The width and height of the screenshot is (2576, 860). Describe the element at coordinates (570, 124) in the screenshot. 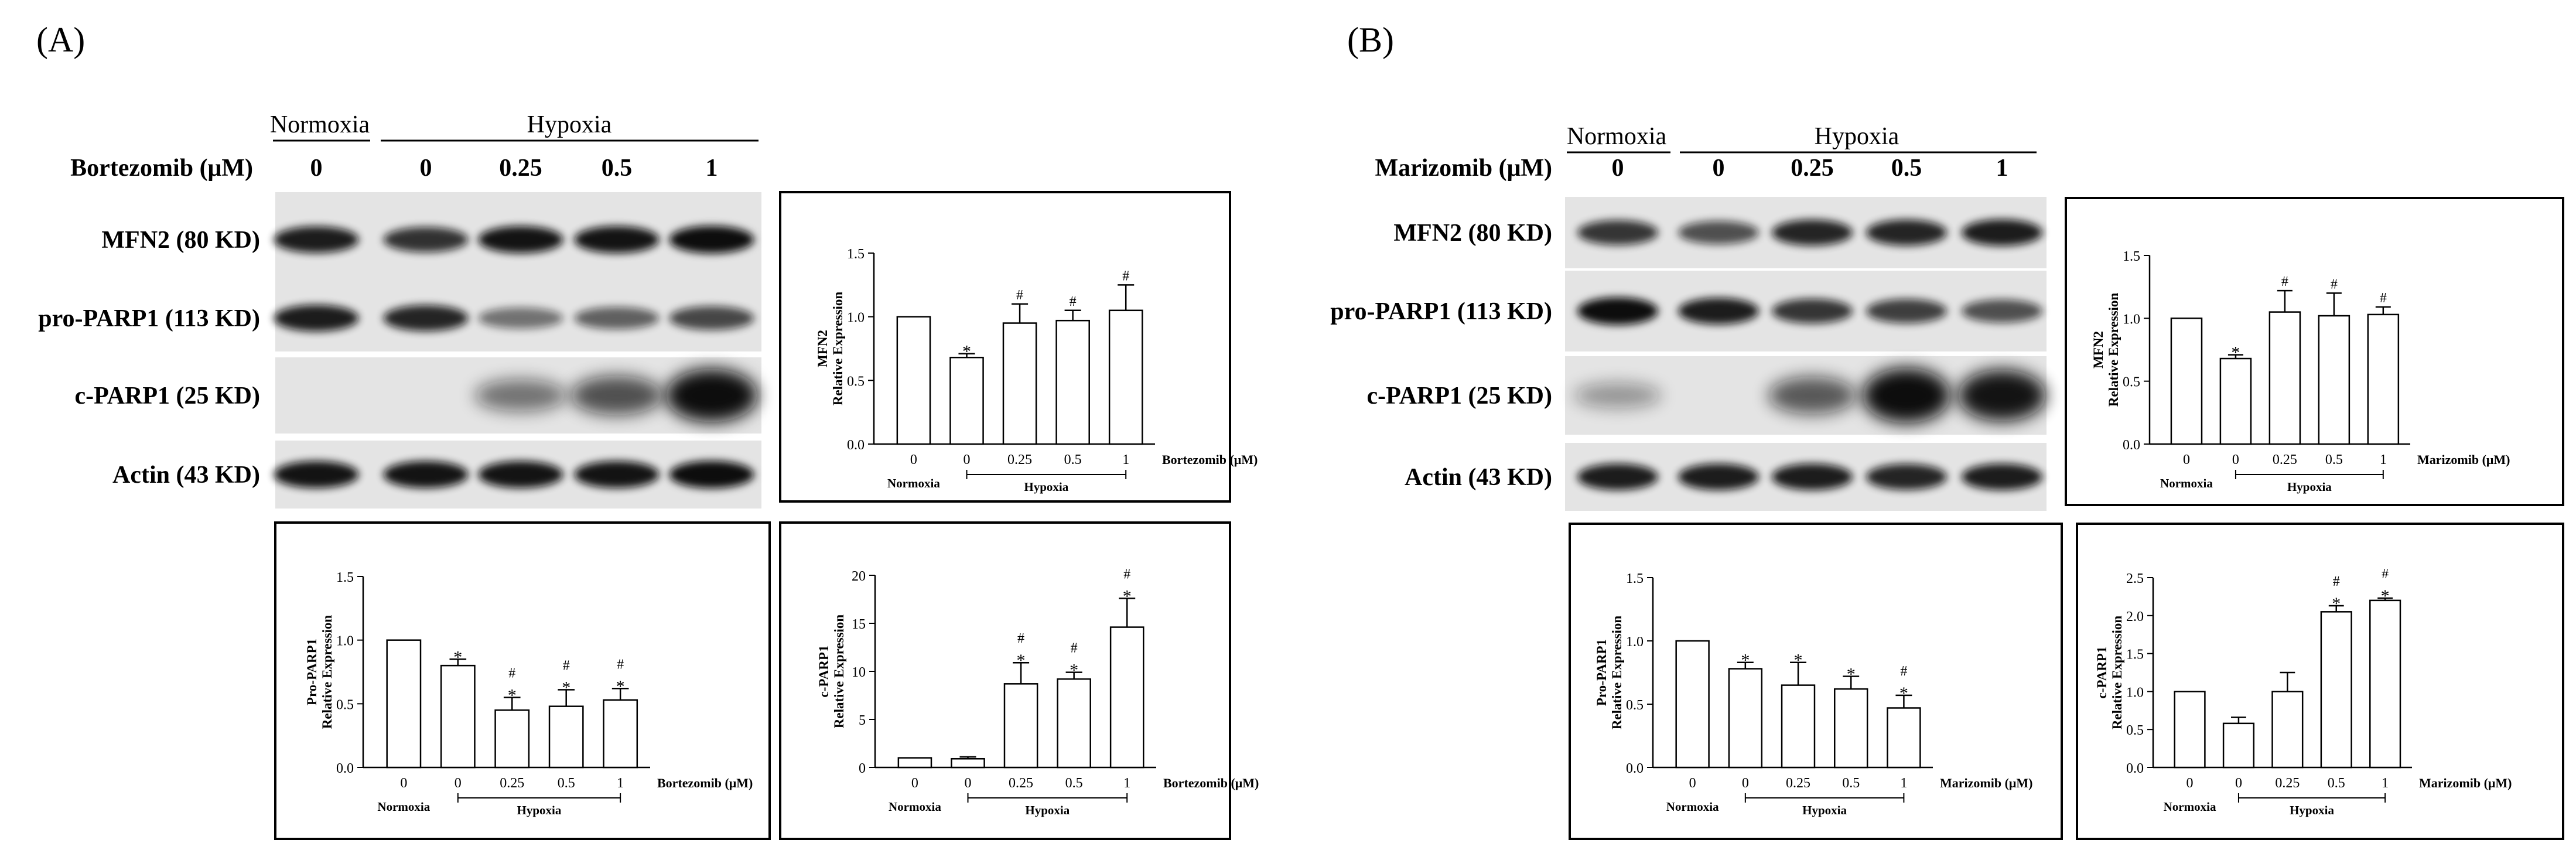

I see `group-hypoxia-label: Hypoxia` at that location.